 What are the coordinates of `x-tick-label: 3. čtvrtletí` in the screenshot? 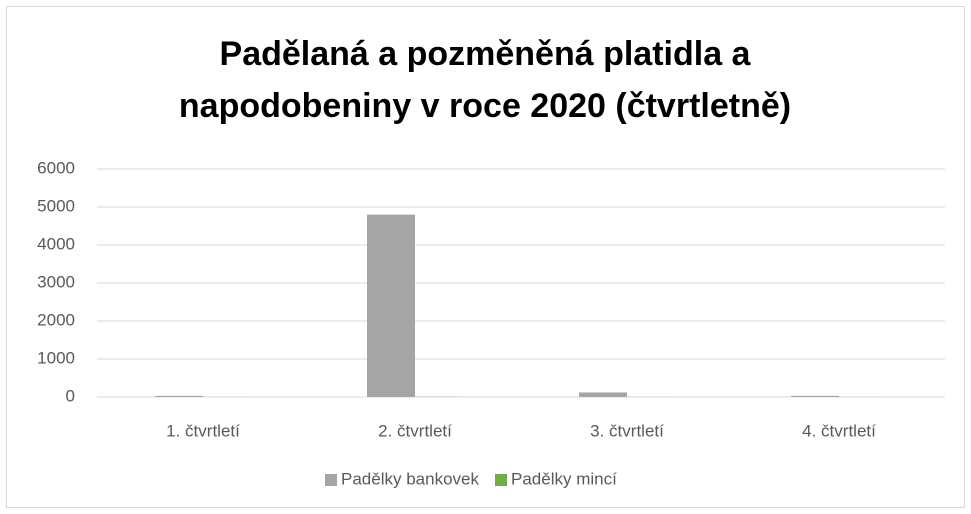 It's located at (627, 430).